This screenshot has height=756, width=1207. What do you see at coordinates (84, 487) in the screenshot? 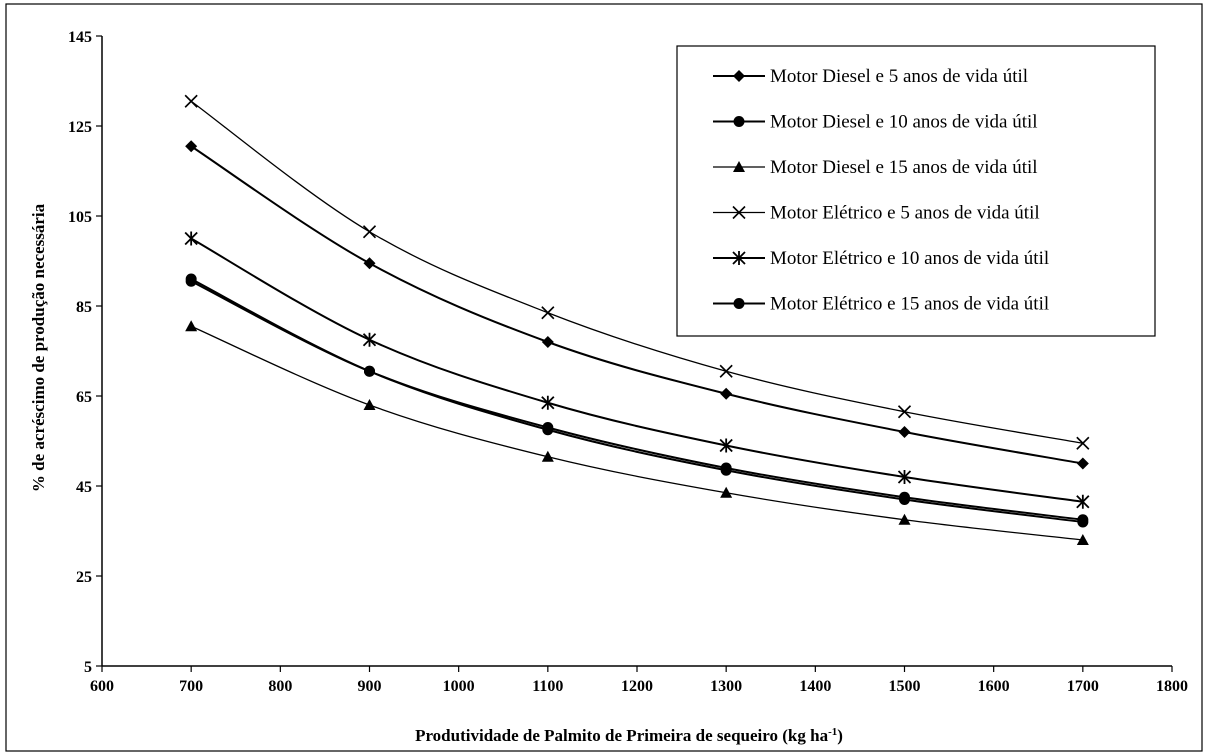
I see `y-tick-label: 45` at bounding box center [84, 487].